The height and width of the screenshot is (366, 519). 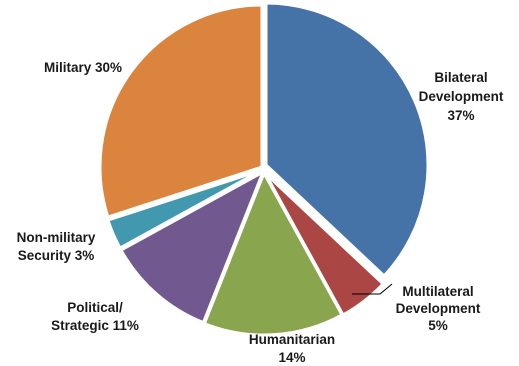 I want to click on pie-label-line: Strategic 11%, so click(x=95, y=325).